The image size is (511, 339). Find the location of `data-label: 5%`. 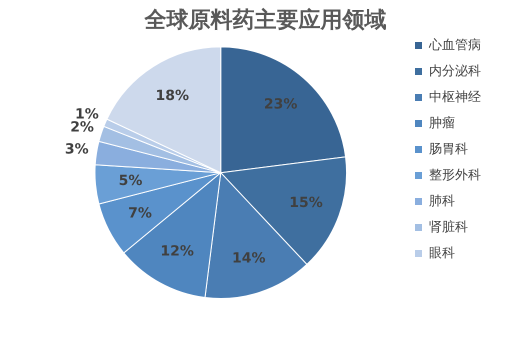

data-label: 5% is located at coordinates (130, 180).